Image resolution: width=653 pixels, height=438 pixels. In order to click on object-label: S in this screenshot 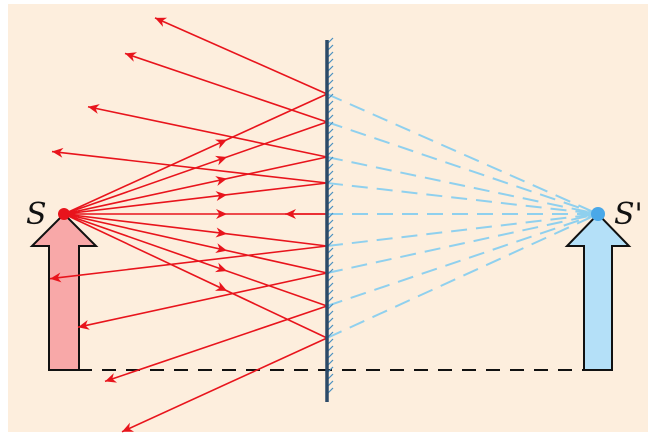, I will do `click(36, 214)`.